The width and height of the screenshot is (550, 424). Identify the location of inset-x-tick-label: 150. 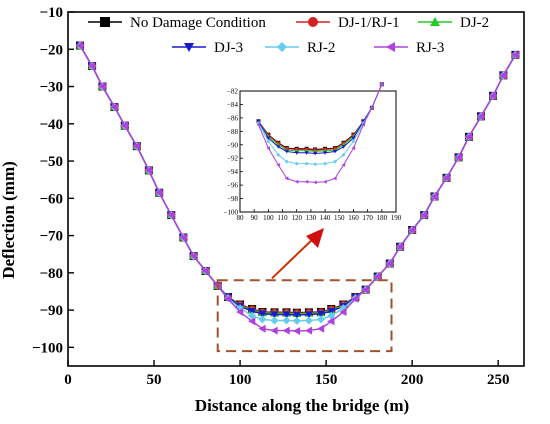
(339, 218).